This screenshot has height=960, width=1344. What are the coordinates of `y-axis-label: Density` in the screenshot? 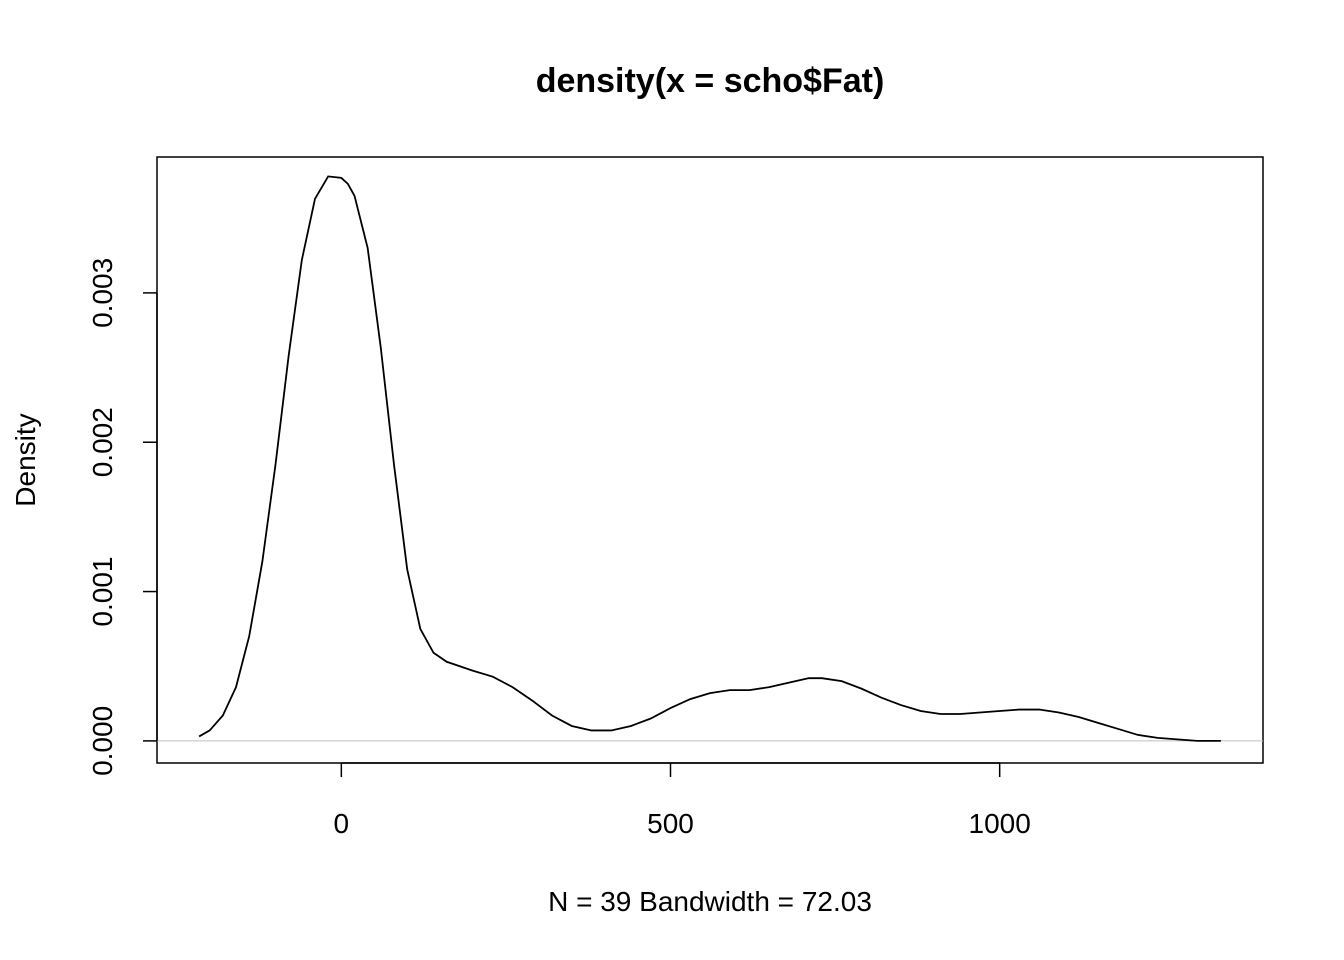 It's located at (25, 459).